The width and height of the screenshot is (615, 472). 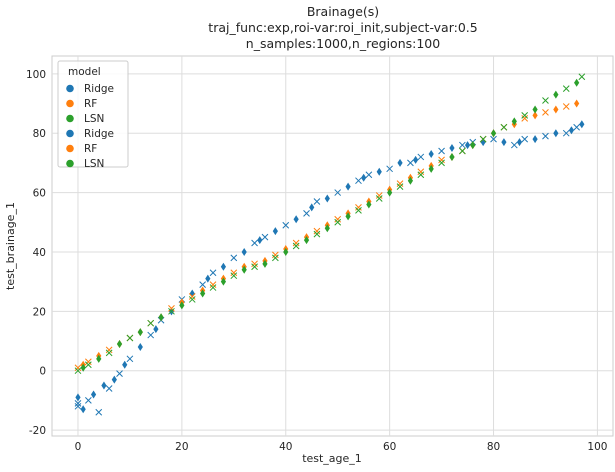 I want to click on y-axis-label: test_brainage_1, so click(x=10, y=246).